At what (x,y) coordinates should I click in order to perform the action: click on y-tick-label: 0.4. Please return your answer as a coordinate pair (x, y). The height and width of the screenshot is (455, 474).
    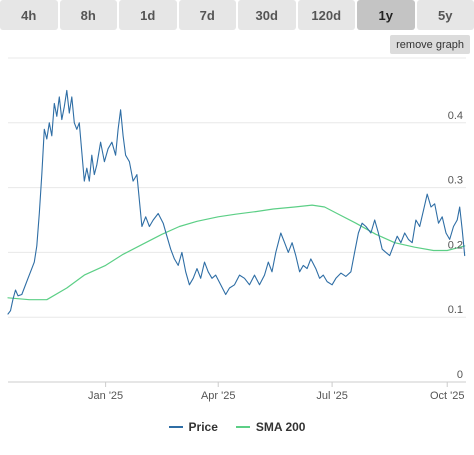
    Looking at the image, I should click on (455, 116).